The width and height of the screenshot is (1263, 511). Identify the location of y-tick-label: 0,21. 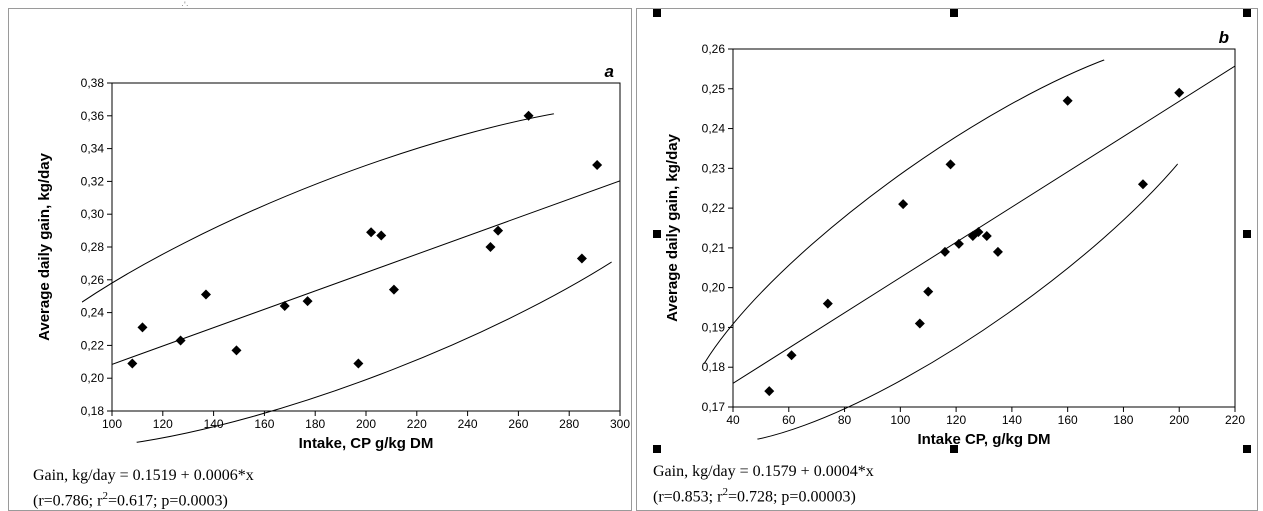
(714, 248).